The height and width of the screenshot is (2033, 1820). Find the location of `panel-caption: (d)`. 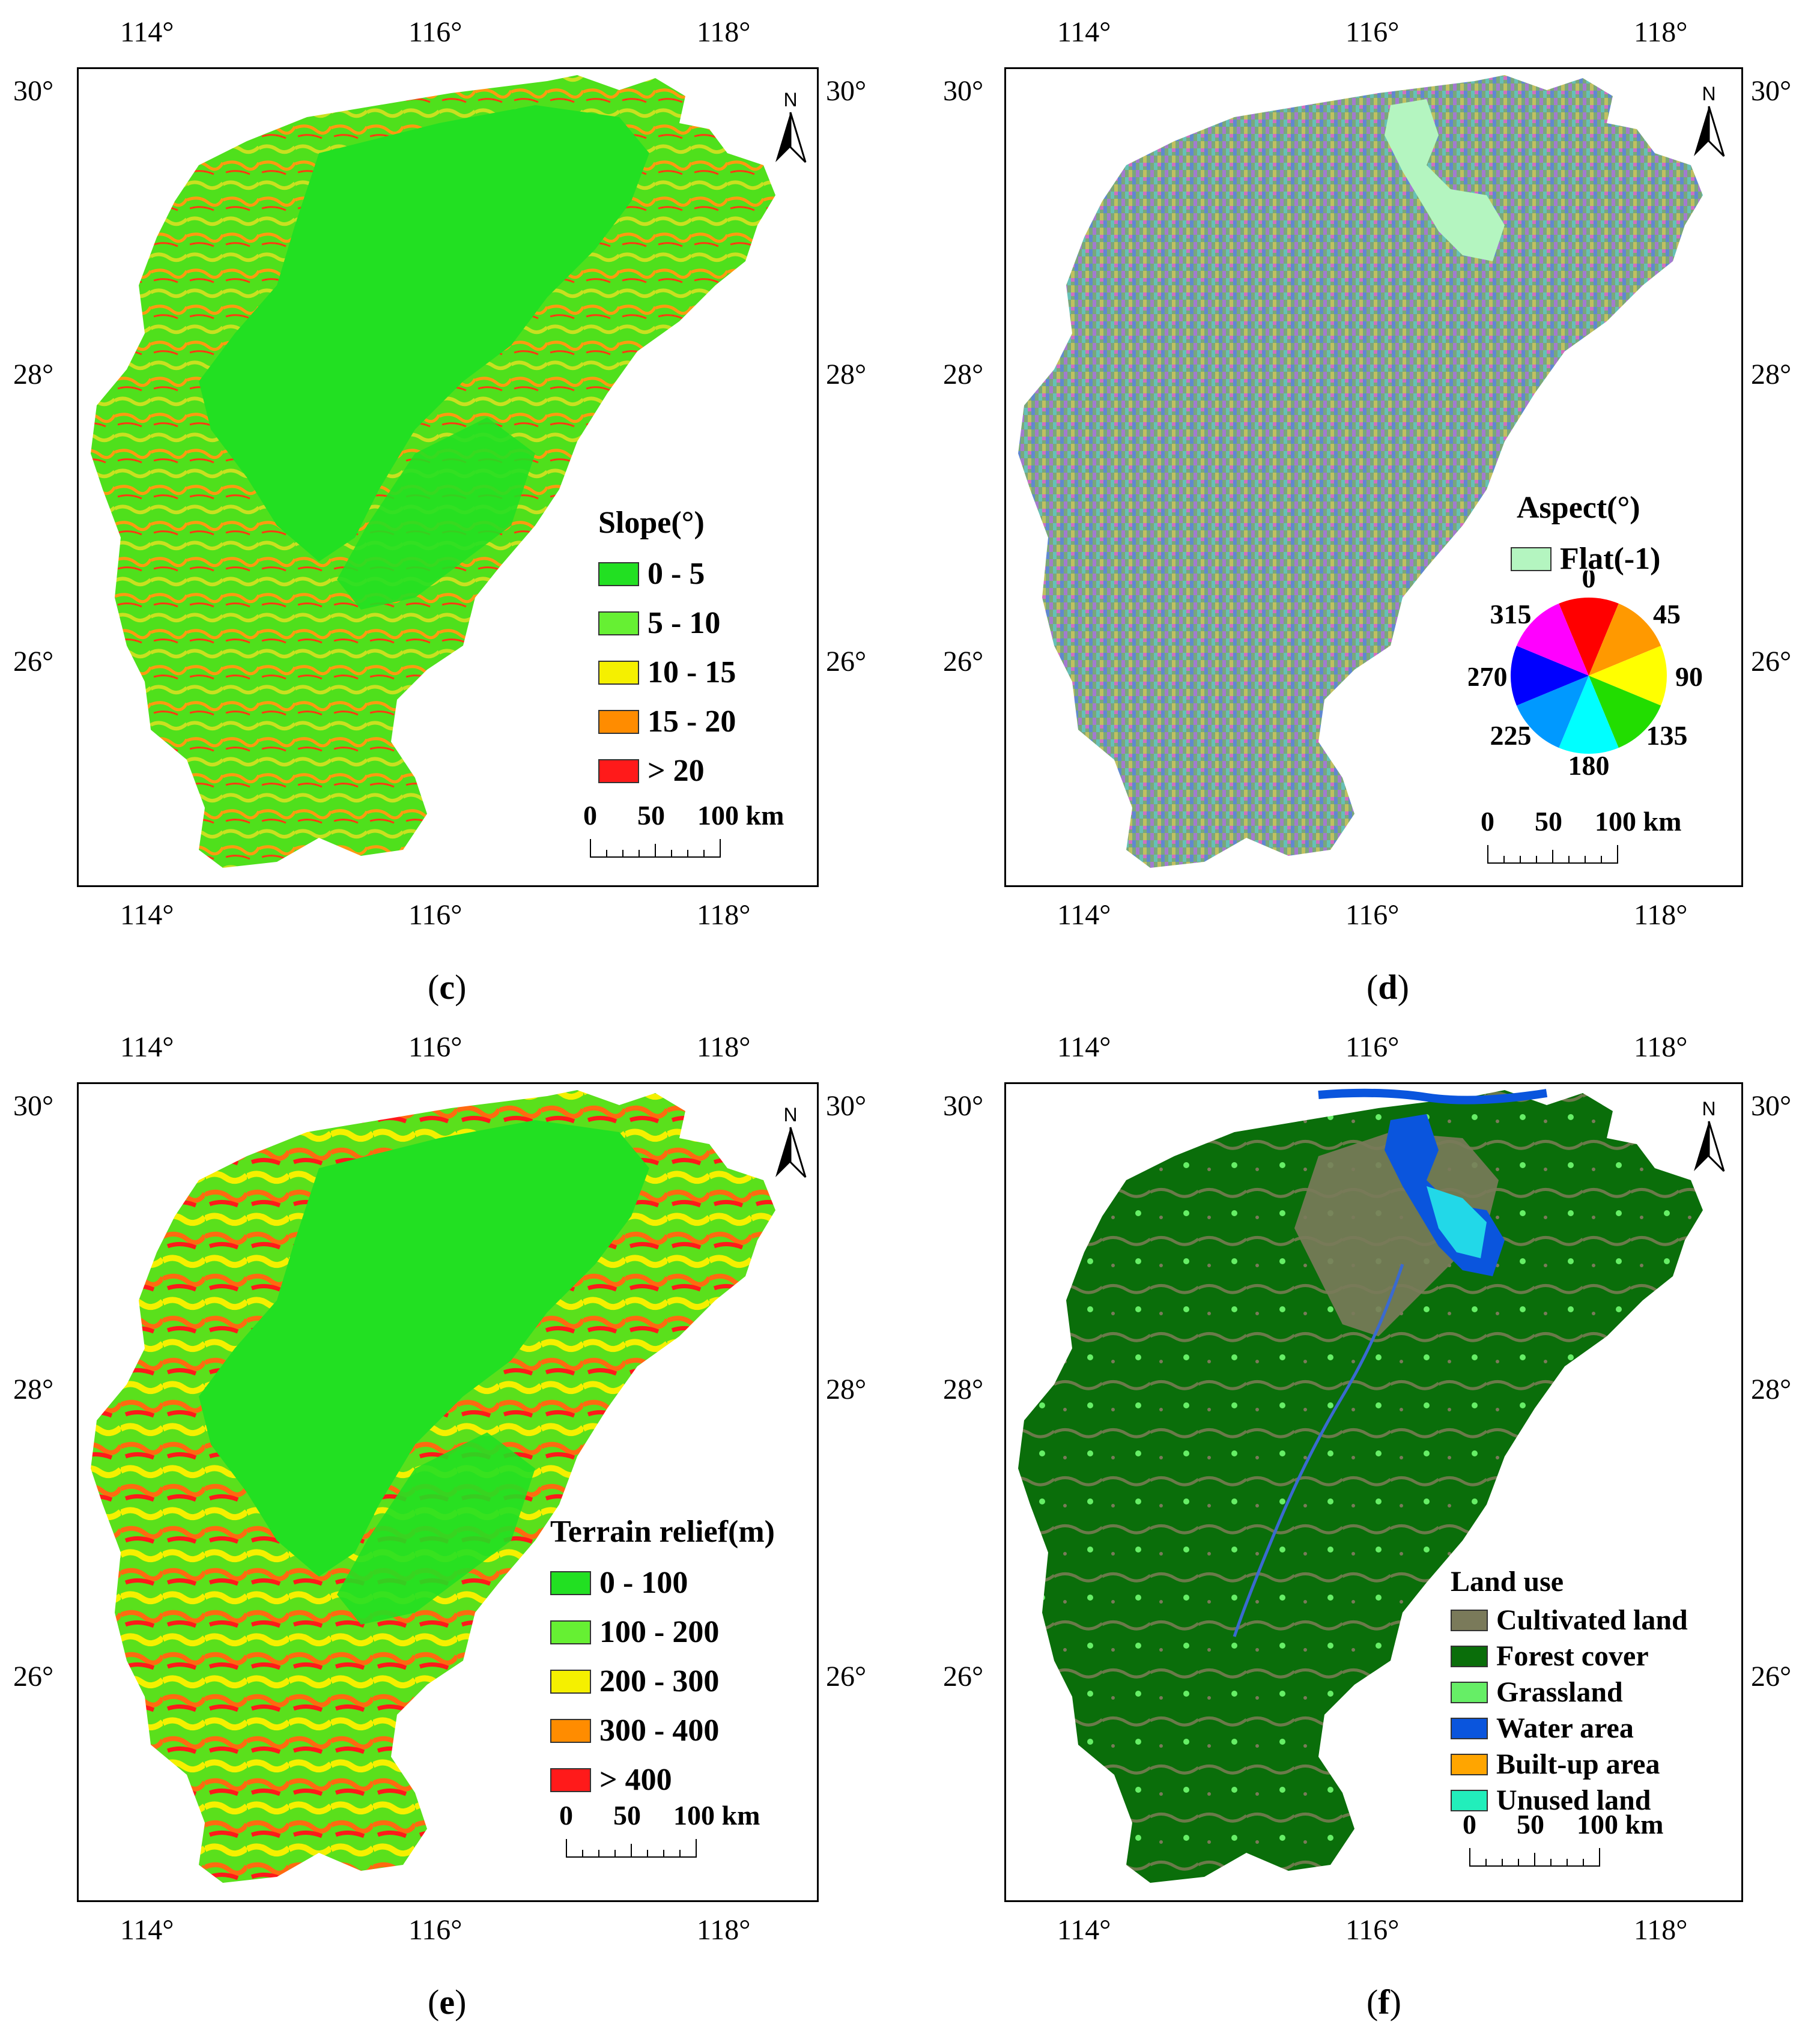

panel-caption: (d) is located at coordinates (1388, 987).